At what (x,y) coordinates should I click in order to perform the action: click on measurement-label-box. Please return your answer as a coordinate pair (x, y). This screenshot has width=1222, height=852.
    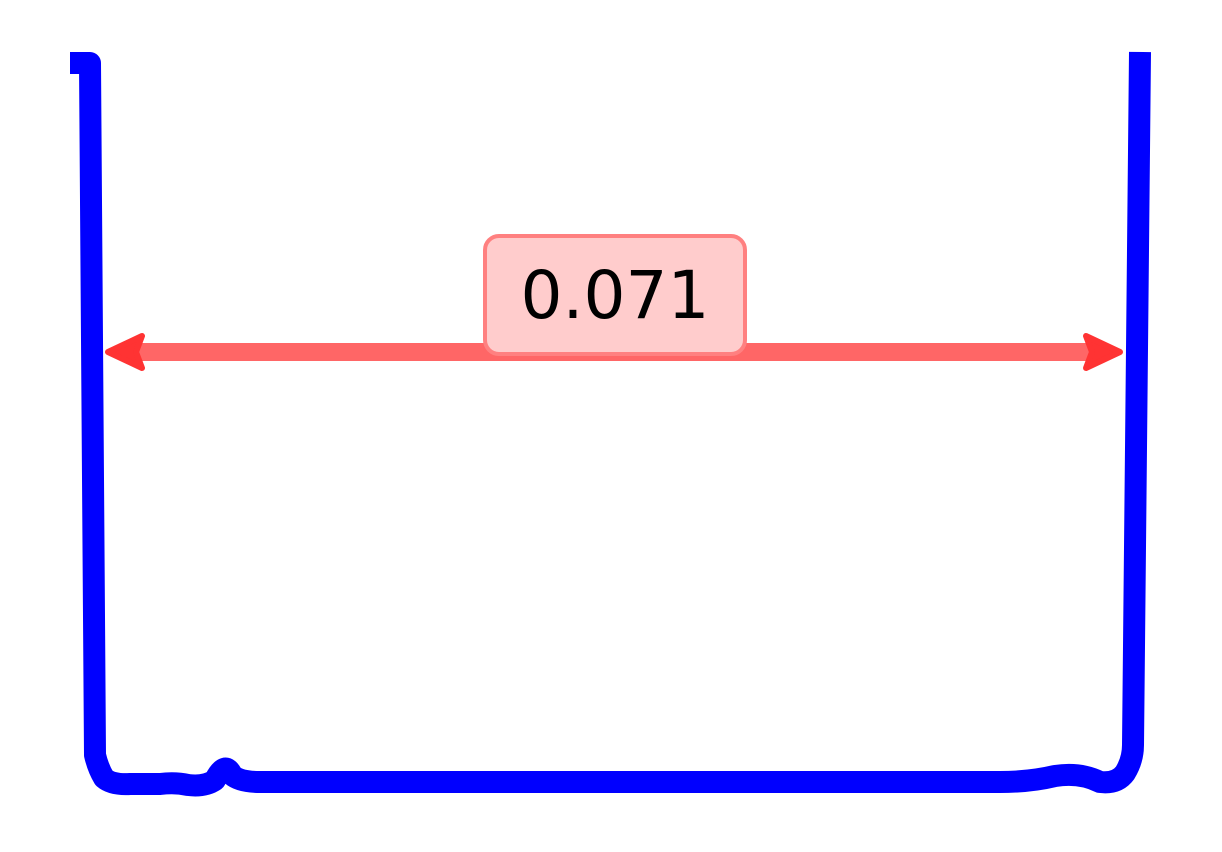
    Looking at the image, I should click on (615, 295).